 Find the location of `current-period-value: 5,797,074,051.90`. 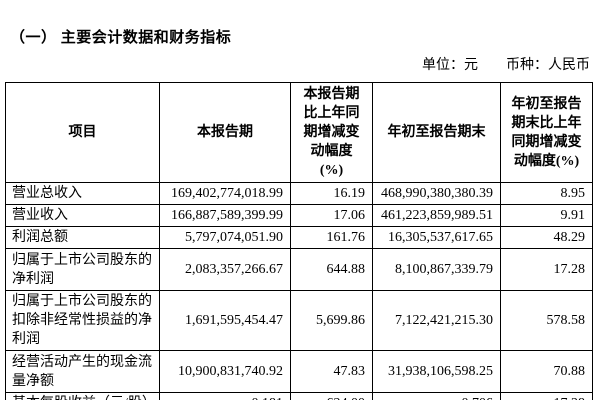

current-period-value: 5,797,074,051.90 is located at coordinates (225, 237).